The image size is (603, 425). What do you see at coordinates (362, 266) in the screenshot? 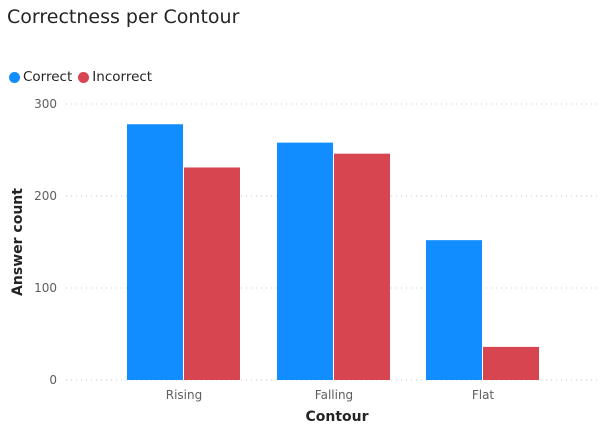
I see `bar-incorrect-falling` at bounding box center [362, 266].